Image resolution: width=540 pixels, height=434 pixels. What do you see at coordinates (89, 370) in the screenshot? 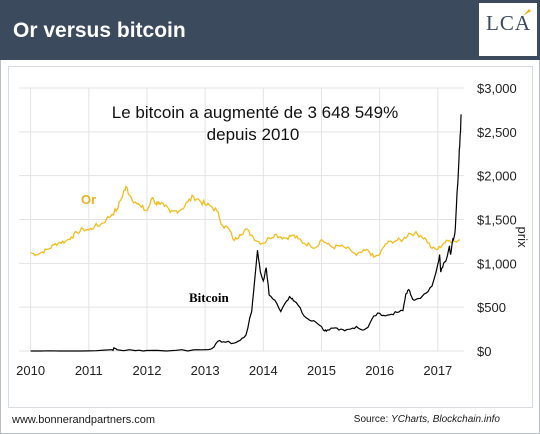
I see `x-tick-label: 2011` at bounding box center [89, 370].